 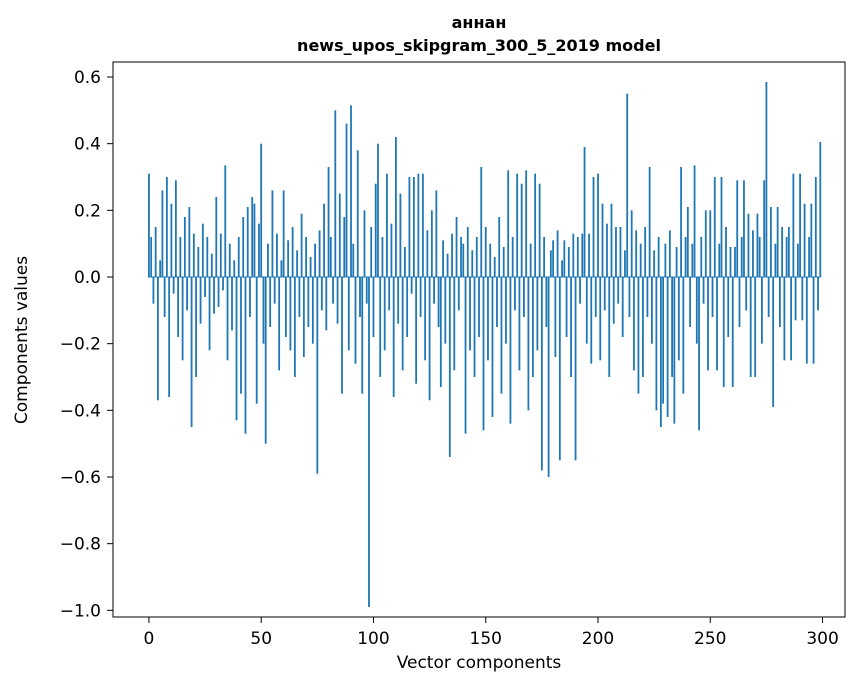 What do you see at coordinates (80, 478) in the screenshot?
I see `y-tick-label: −0.6` at bounding box center [80, 478].